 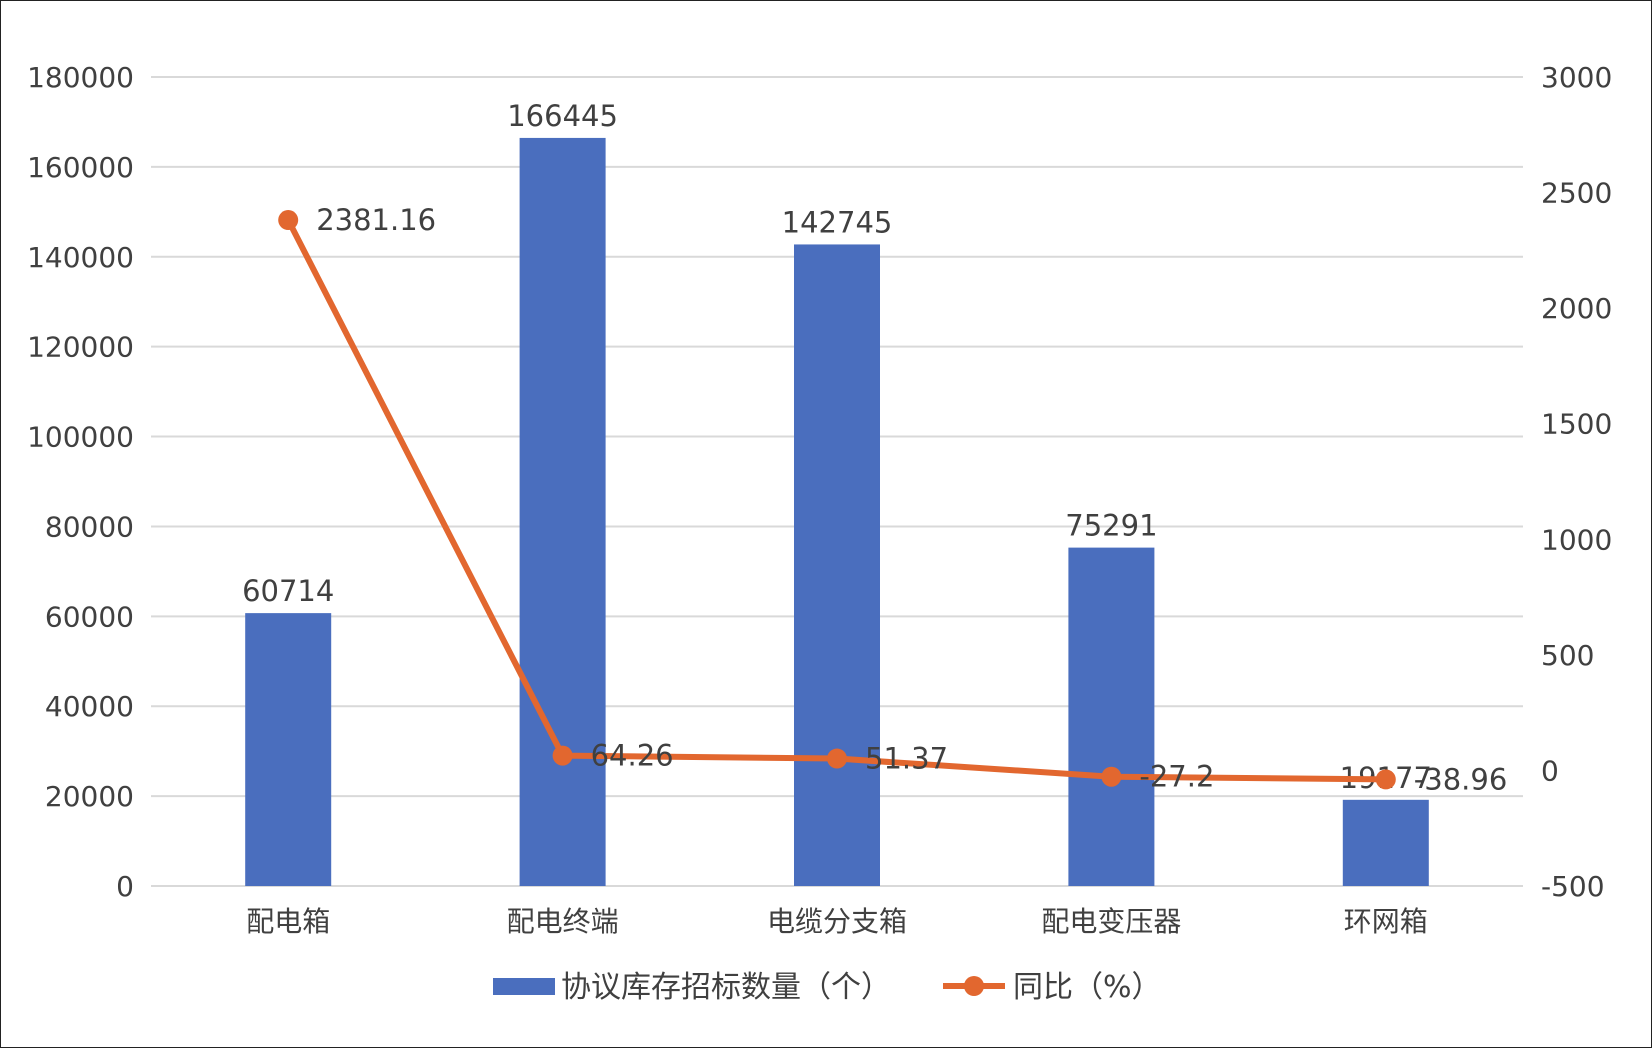 What do you see at coordinates (726, 987) in the screenshot?
I see `legend-bar-label: 协议库存招标数量（个）` at bounding box center [726, 987].